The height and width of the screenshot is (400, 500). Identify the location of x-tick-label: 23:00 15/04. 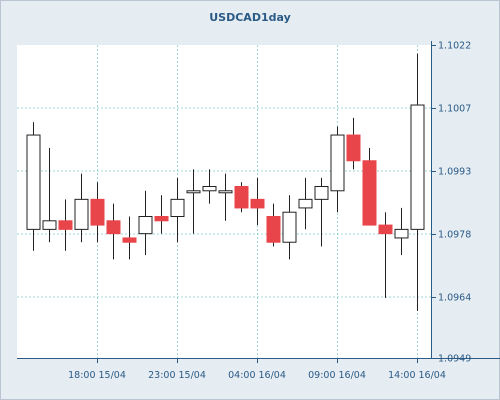
(177, 375).